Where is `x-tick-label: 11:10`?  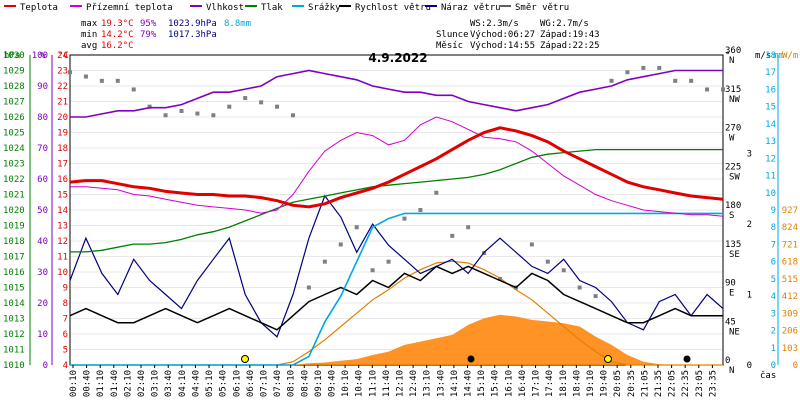
x-tick-label: 11:10 is located at coordinates (373, 383).